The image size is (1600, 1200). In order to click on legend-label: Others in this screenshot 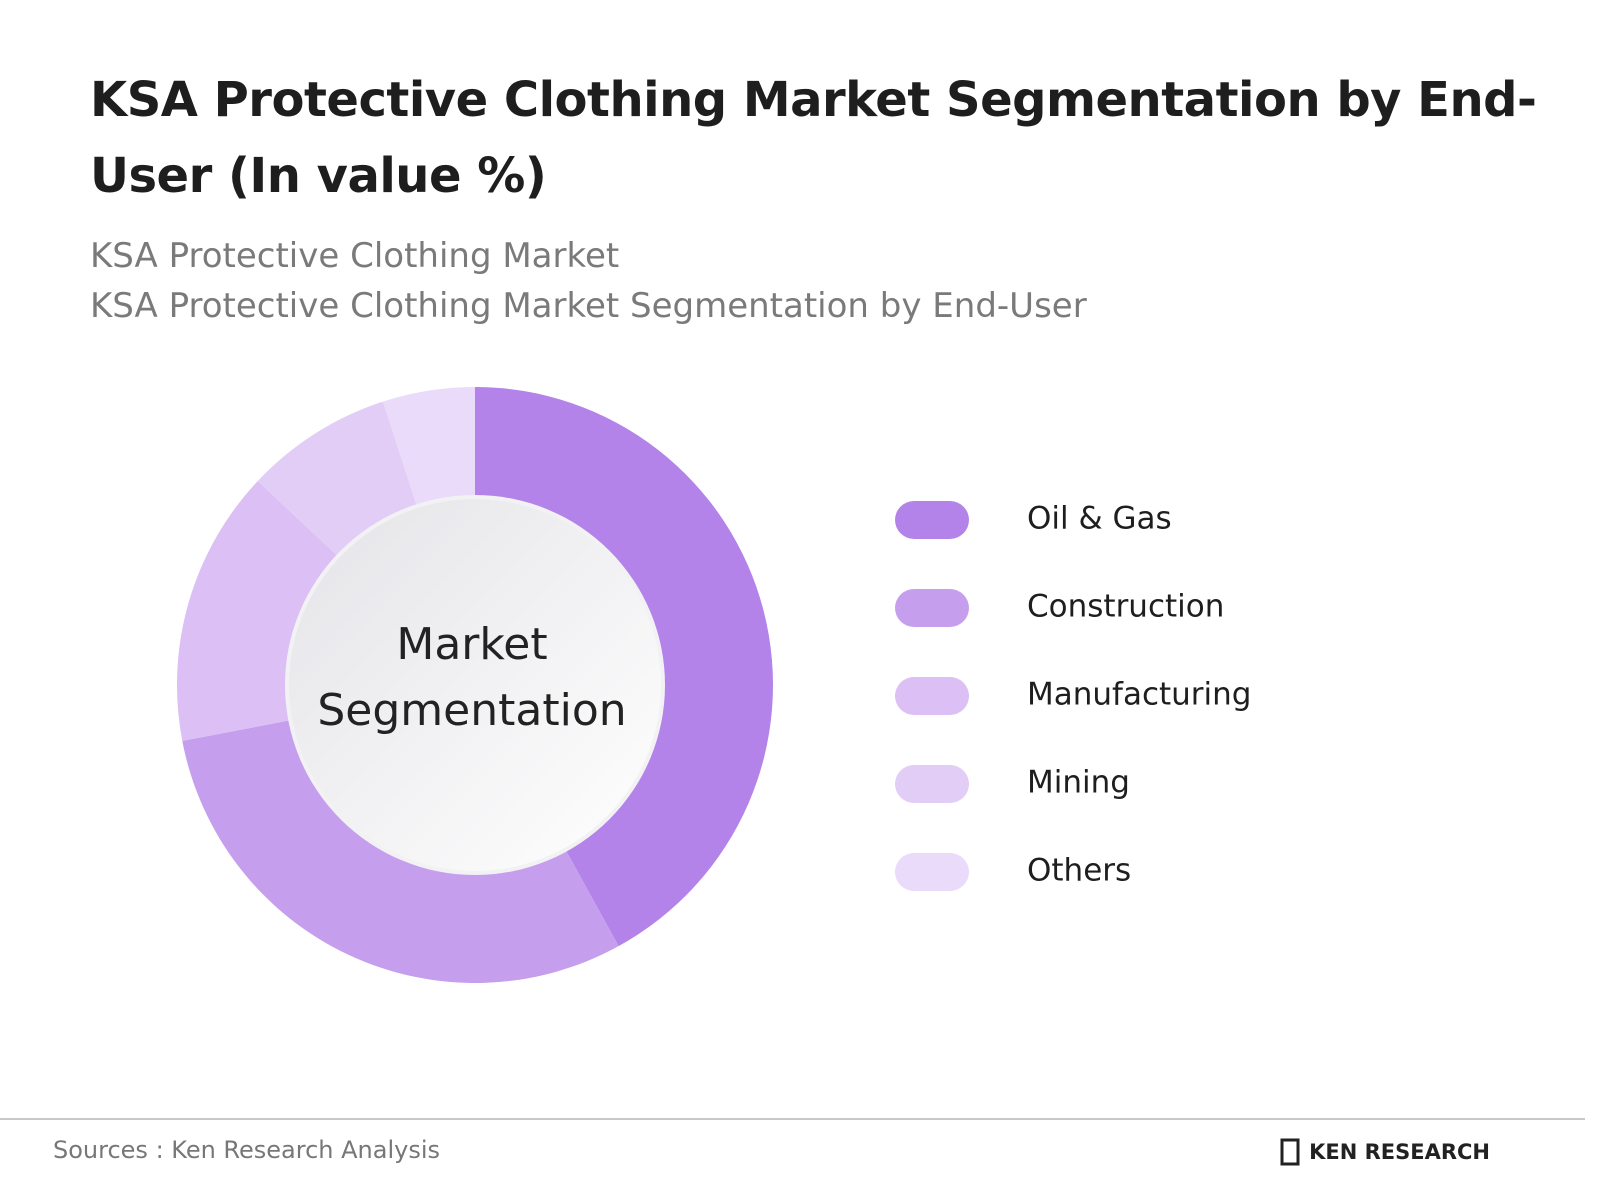, I will do `click(1079, 871)`.